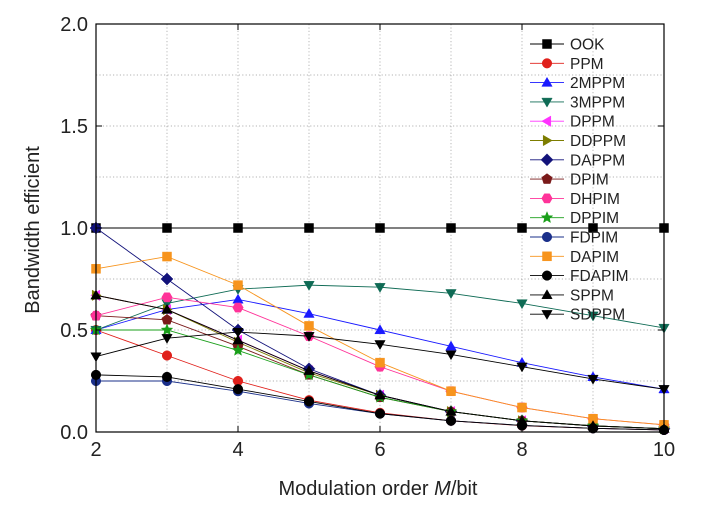 The height and width of the screenshot is (510, 711). Describe the element at coordinates (567, 64) in the screenshot. I see `legend-item: PPM` at that location.